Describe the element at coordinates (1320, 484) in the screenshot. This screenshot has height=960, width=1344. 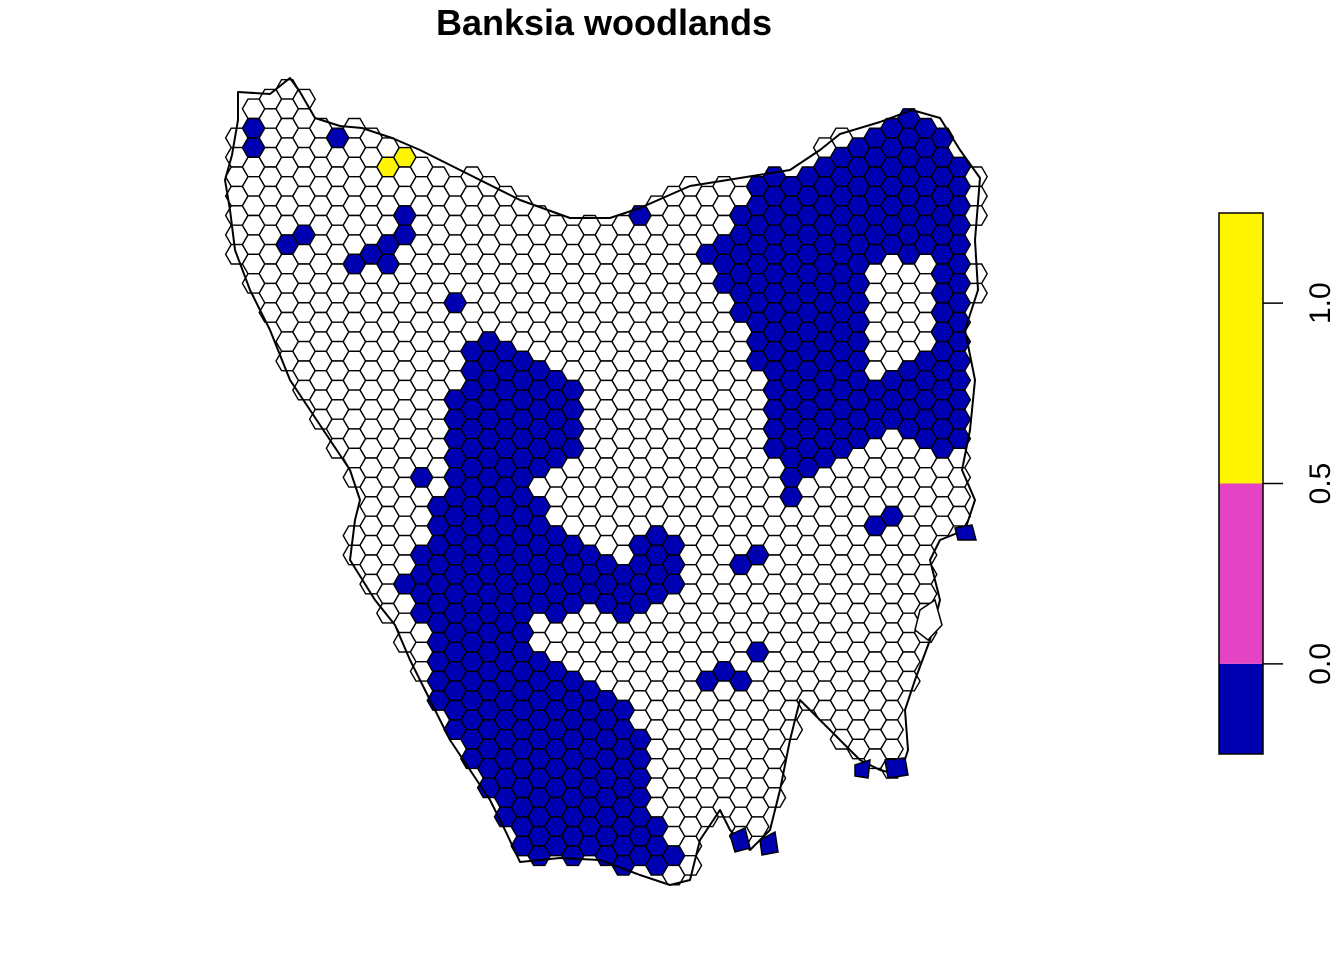
I see `legend-tick-label-1: 0.5` at that location.